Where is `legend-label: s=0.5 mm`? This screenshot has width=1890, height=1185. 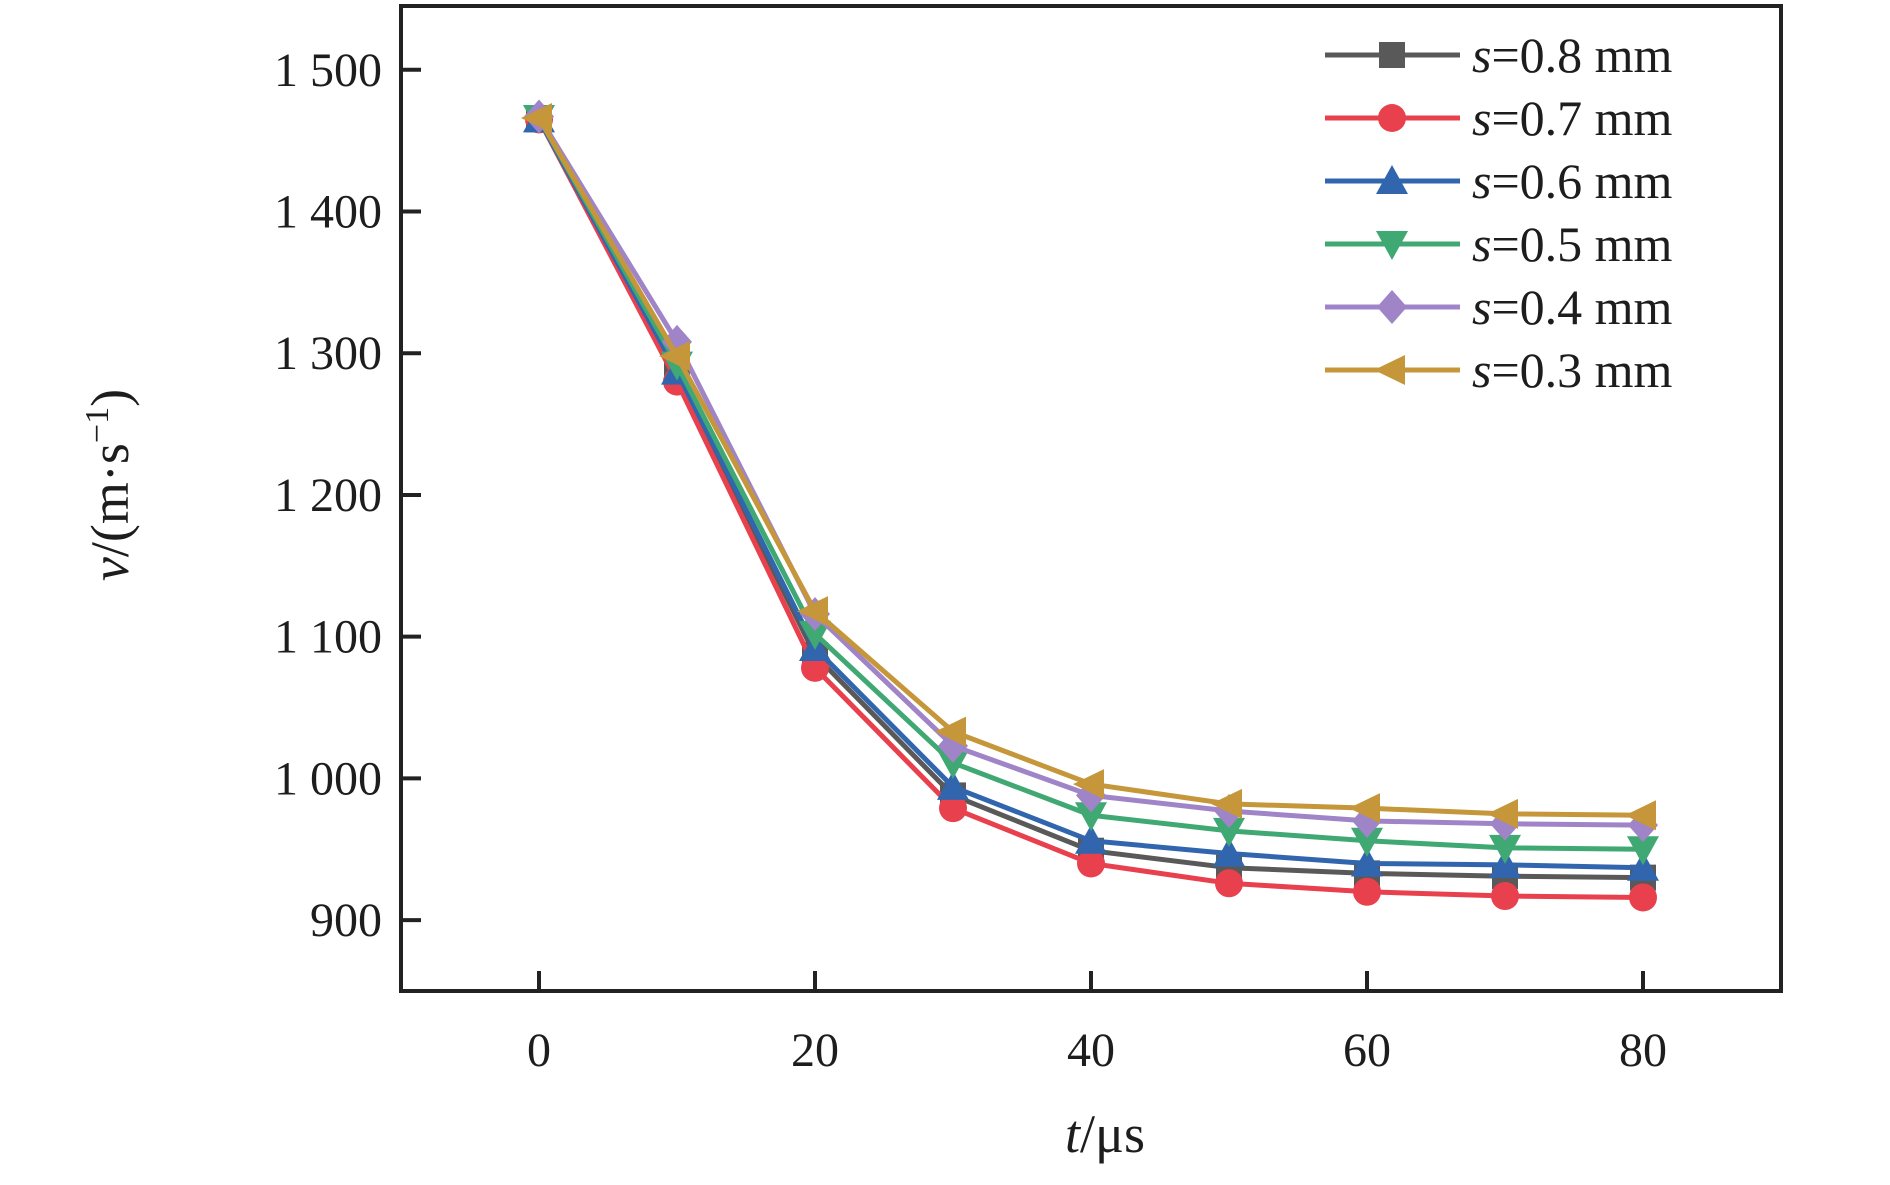 legend-label: s=0.5 mm is located at coordinates (1572, 244).